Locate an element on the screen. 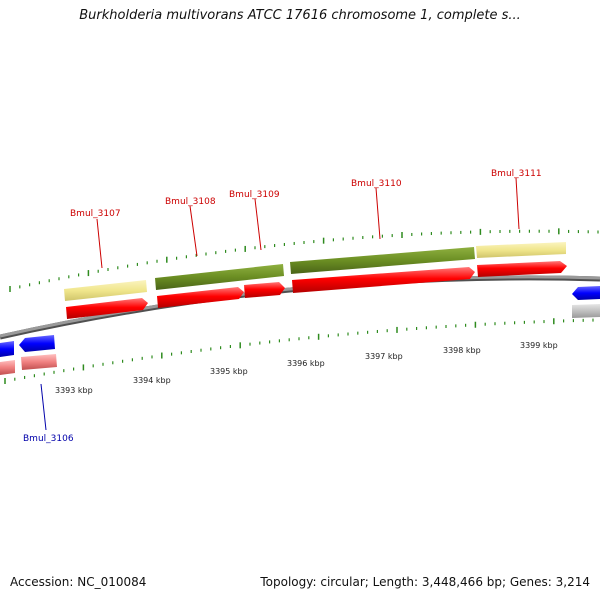 The image size is (600, 600). minus-gene-track is located at coordinates (28, 355).